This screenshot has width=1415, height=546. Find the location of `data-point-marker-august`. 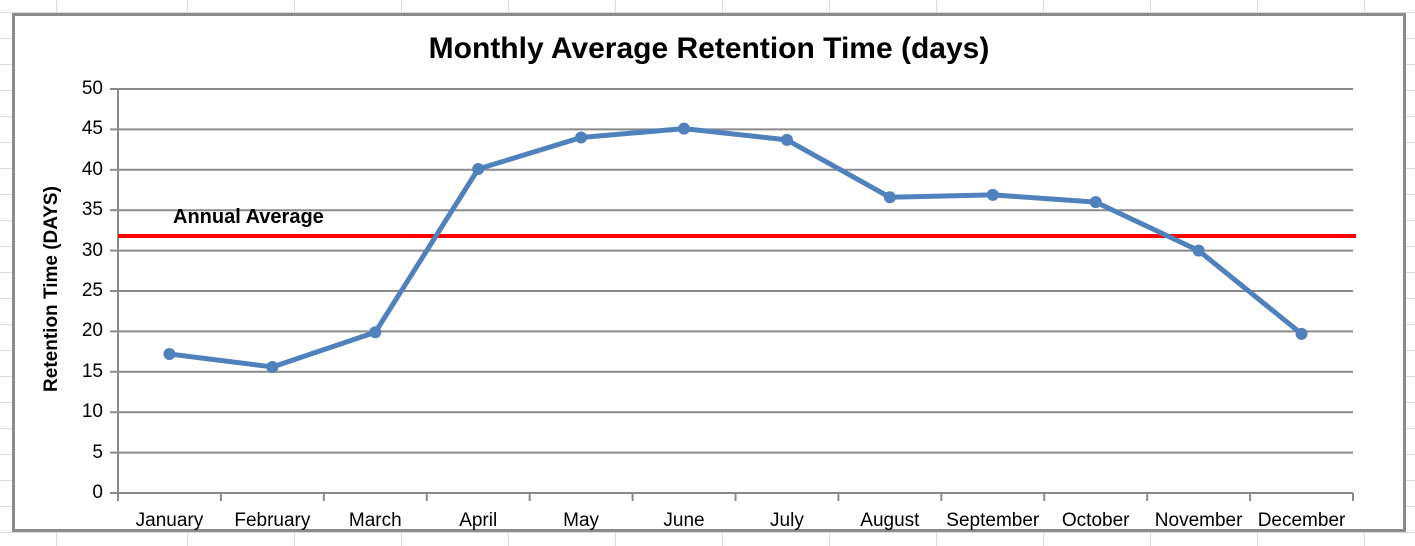

data-point-marker-august is located at coordinates (889, 197).